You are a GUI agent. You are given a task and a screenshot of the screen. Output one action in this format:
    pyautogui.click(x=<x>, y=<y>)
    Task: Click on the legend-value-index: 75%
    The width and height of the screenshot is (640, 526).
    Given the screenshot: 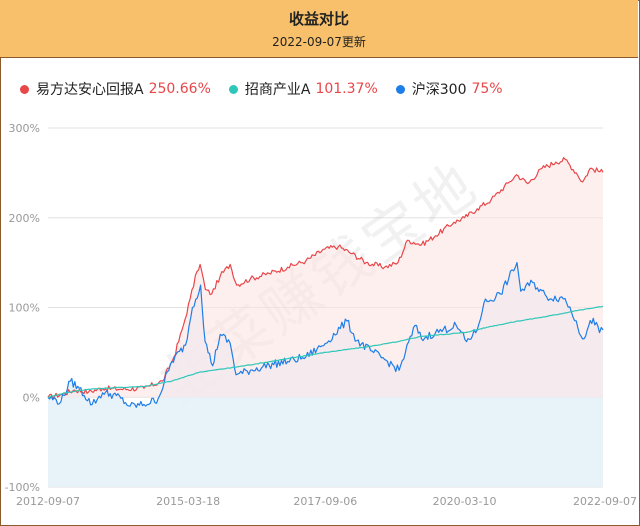 What is the action you would take?
    pyautogui.click(x=487, y=89)
    